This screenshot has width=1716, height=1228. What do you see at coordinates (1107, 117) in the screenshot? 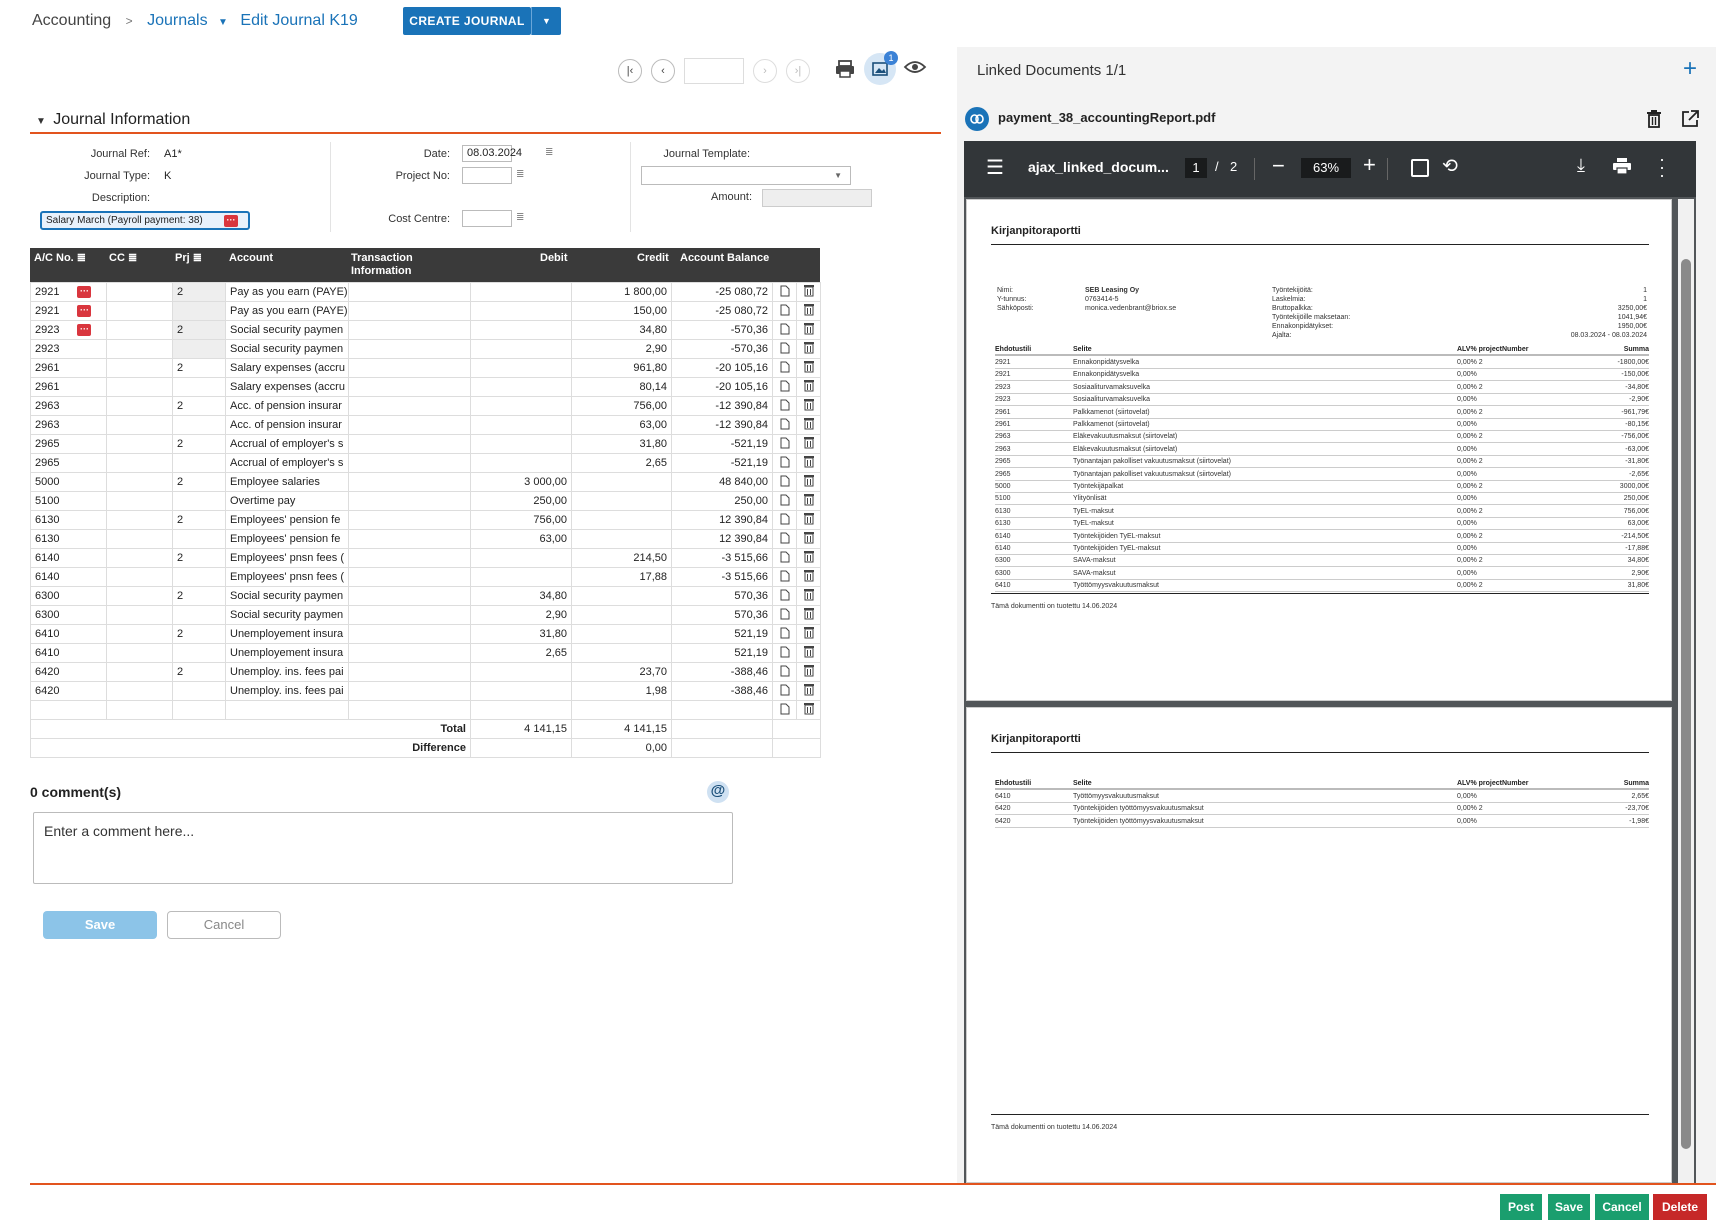
I see `linked-filename: payment_38_accountingReport.pdf` at bounding box center [1107, 117].